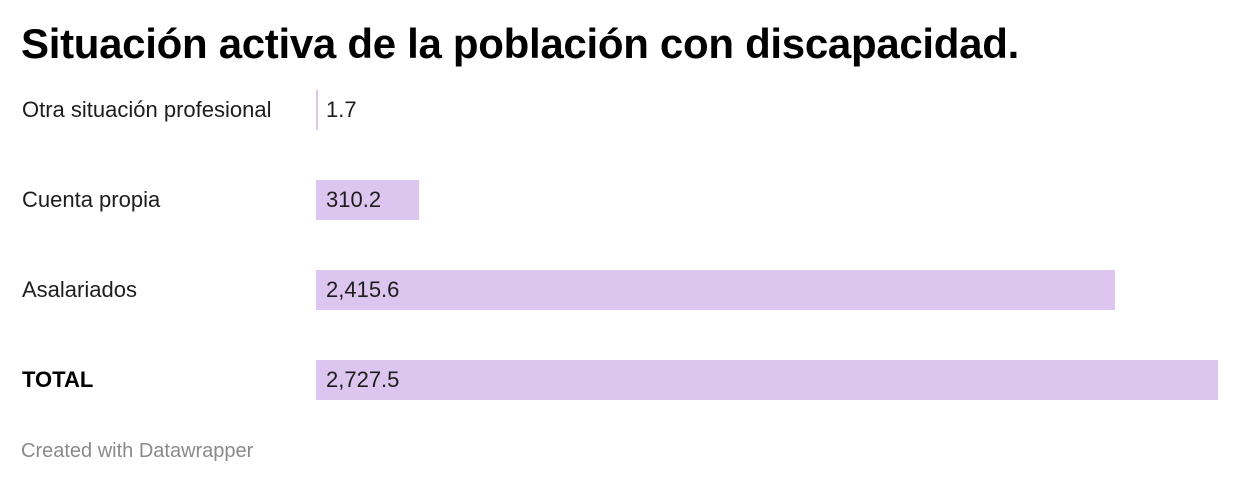  What do you see at coordinates (363, 289) in the screenshot?
I see `value-label: 2,415.6` at bounding box center [363, 289].